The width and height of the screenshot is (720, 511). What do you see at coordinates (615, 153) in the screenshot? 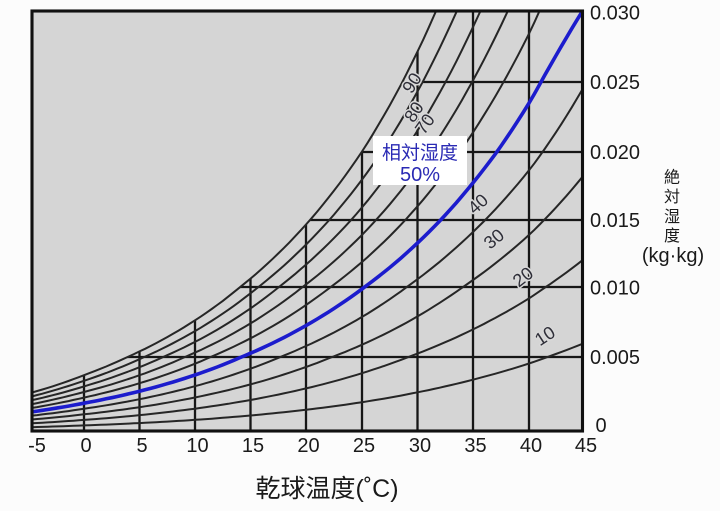
I see `svg-text: 0.020` at bounding box center [615, 153].